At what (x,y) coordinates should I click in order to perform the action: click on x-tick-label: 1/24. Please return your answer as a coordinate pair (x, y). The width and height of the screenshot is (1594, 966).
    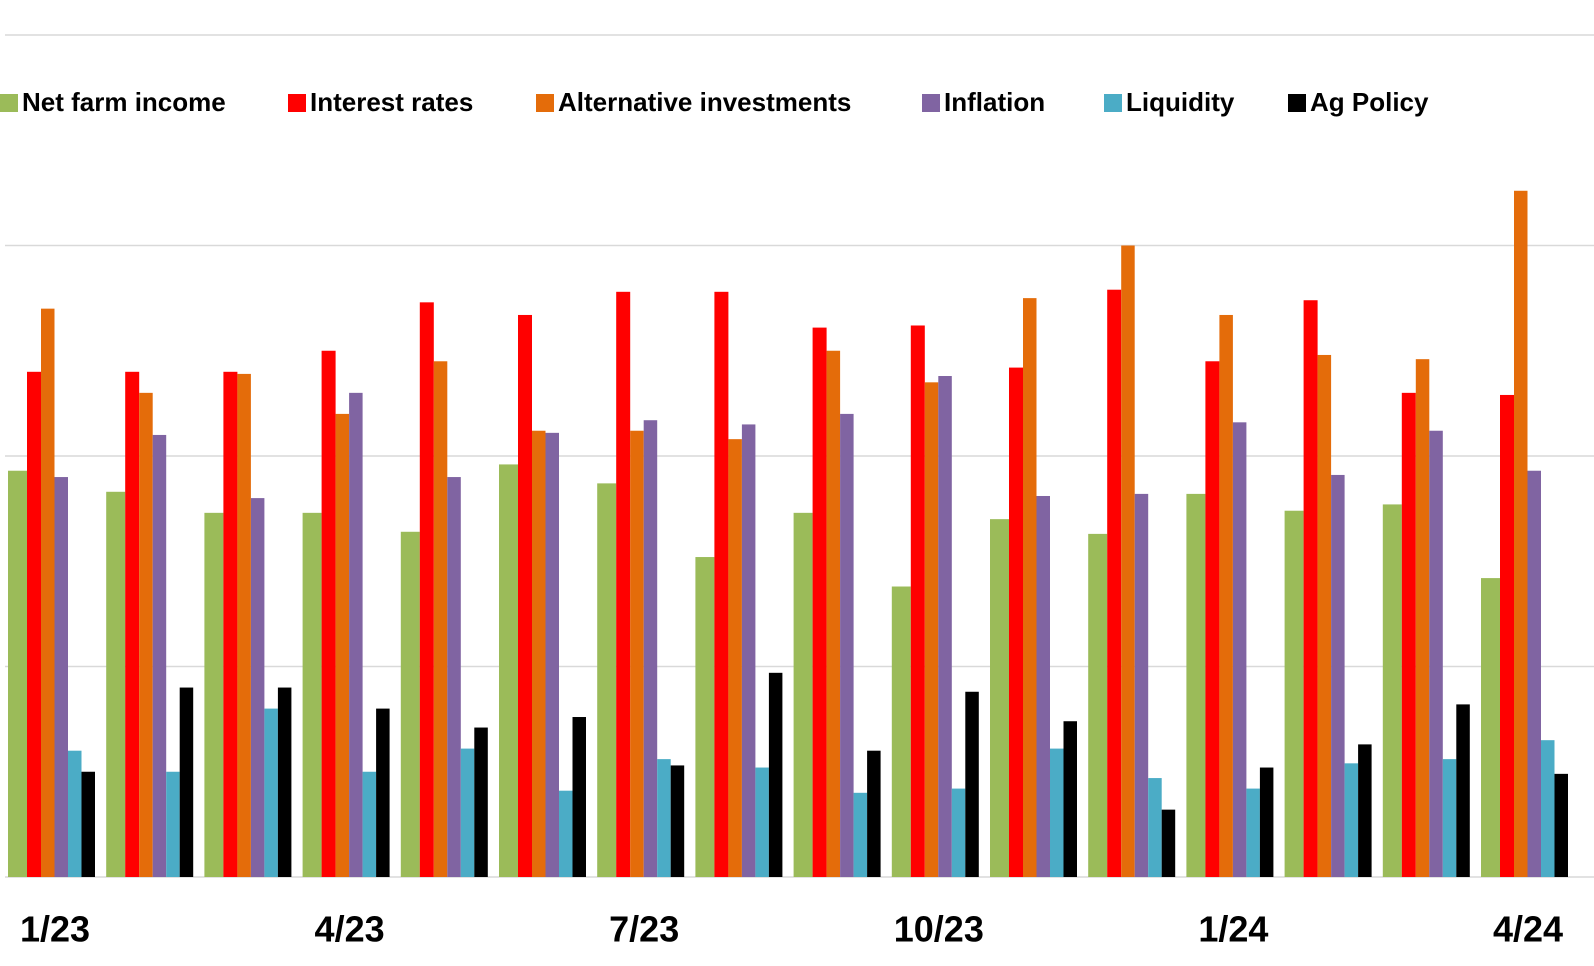
    Looking at the image, I should click on (1233, 929).